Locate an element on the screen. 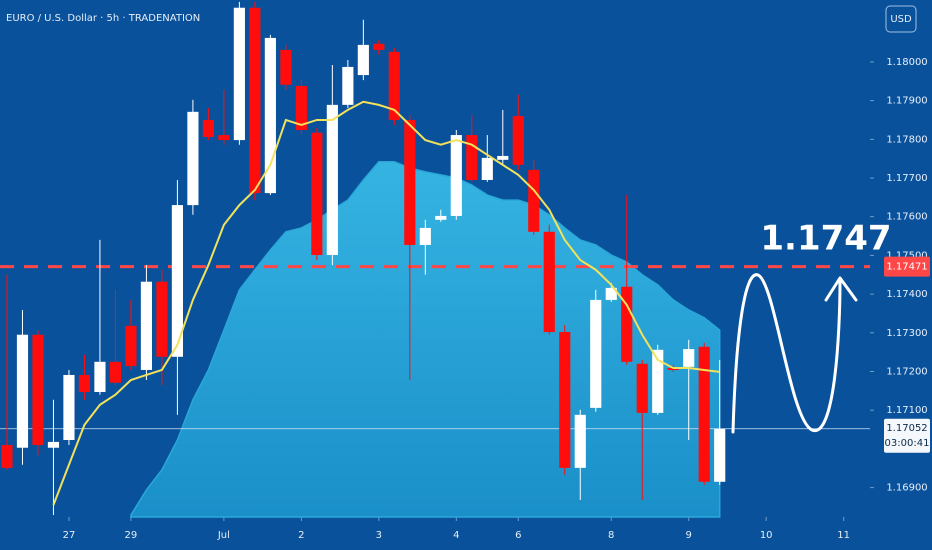  y-tick-label: 1.16900 is located at coordinates (906, 488).